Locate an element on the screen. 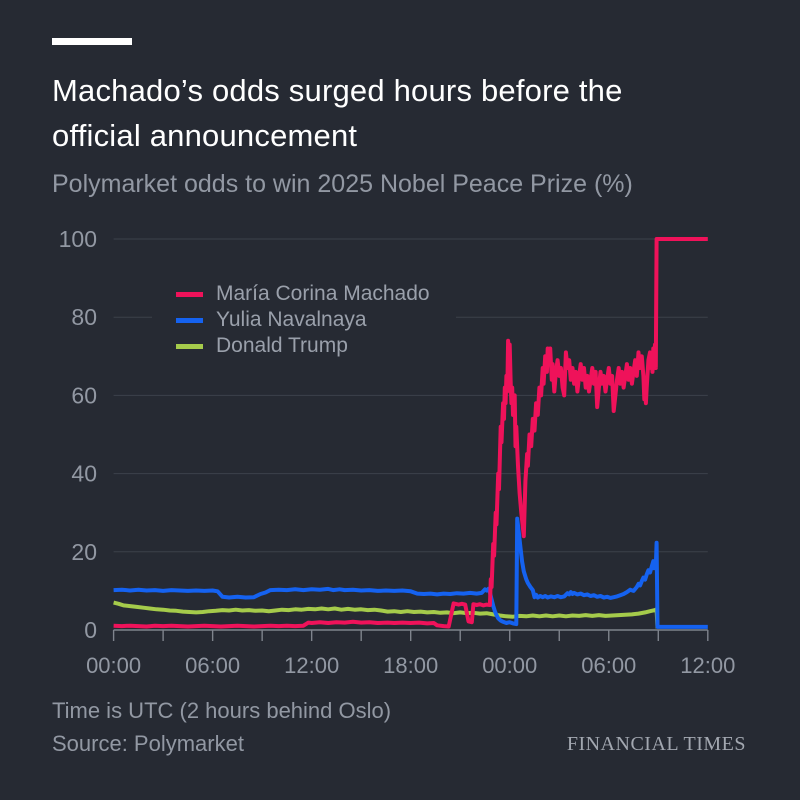 The height and width of the screenshot is (800, 800). y-tick-label-0: 0 is located at coordinates (90, 630).